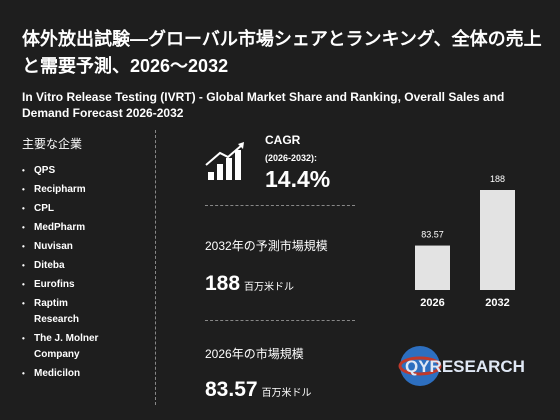 The height and width of the screenshot is (420, 560). What do you see at coordinates (68, 190) in the screenshot?
I see `company: Recipharm` at bounding box center [68, 190].